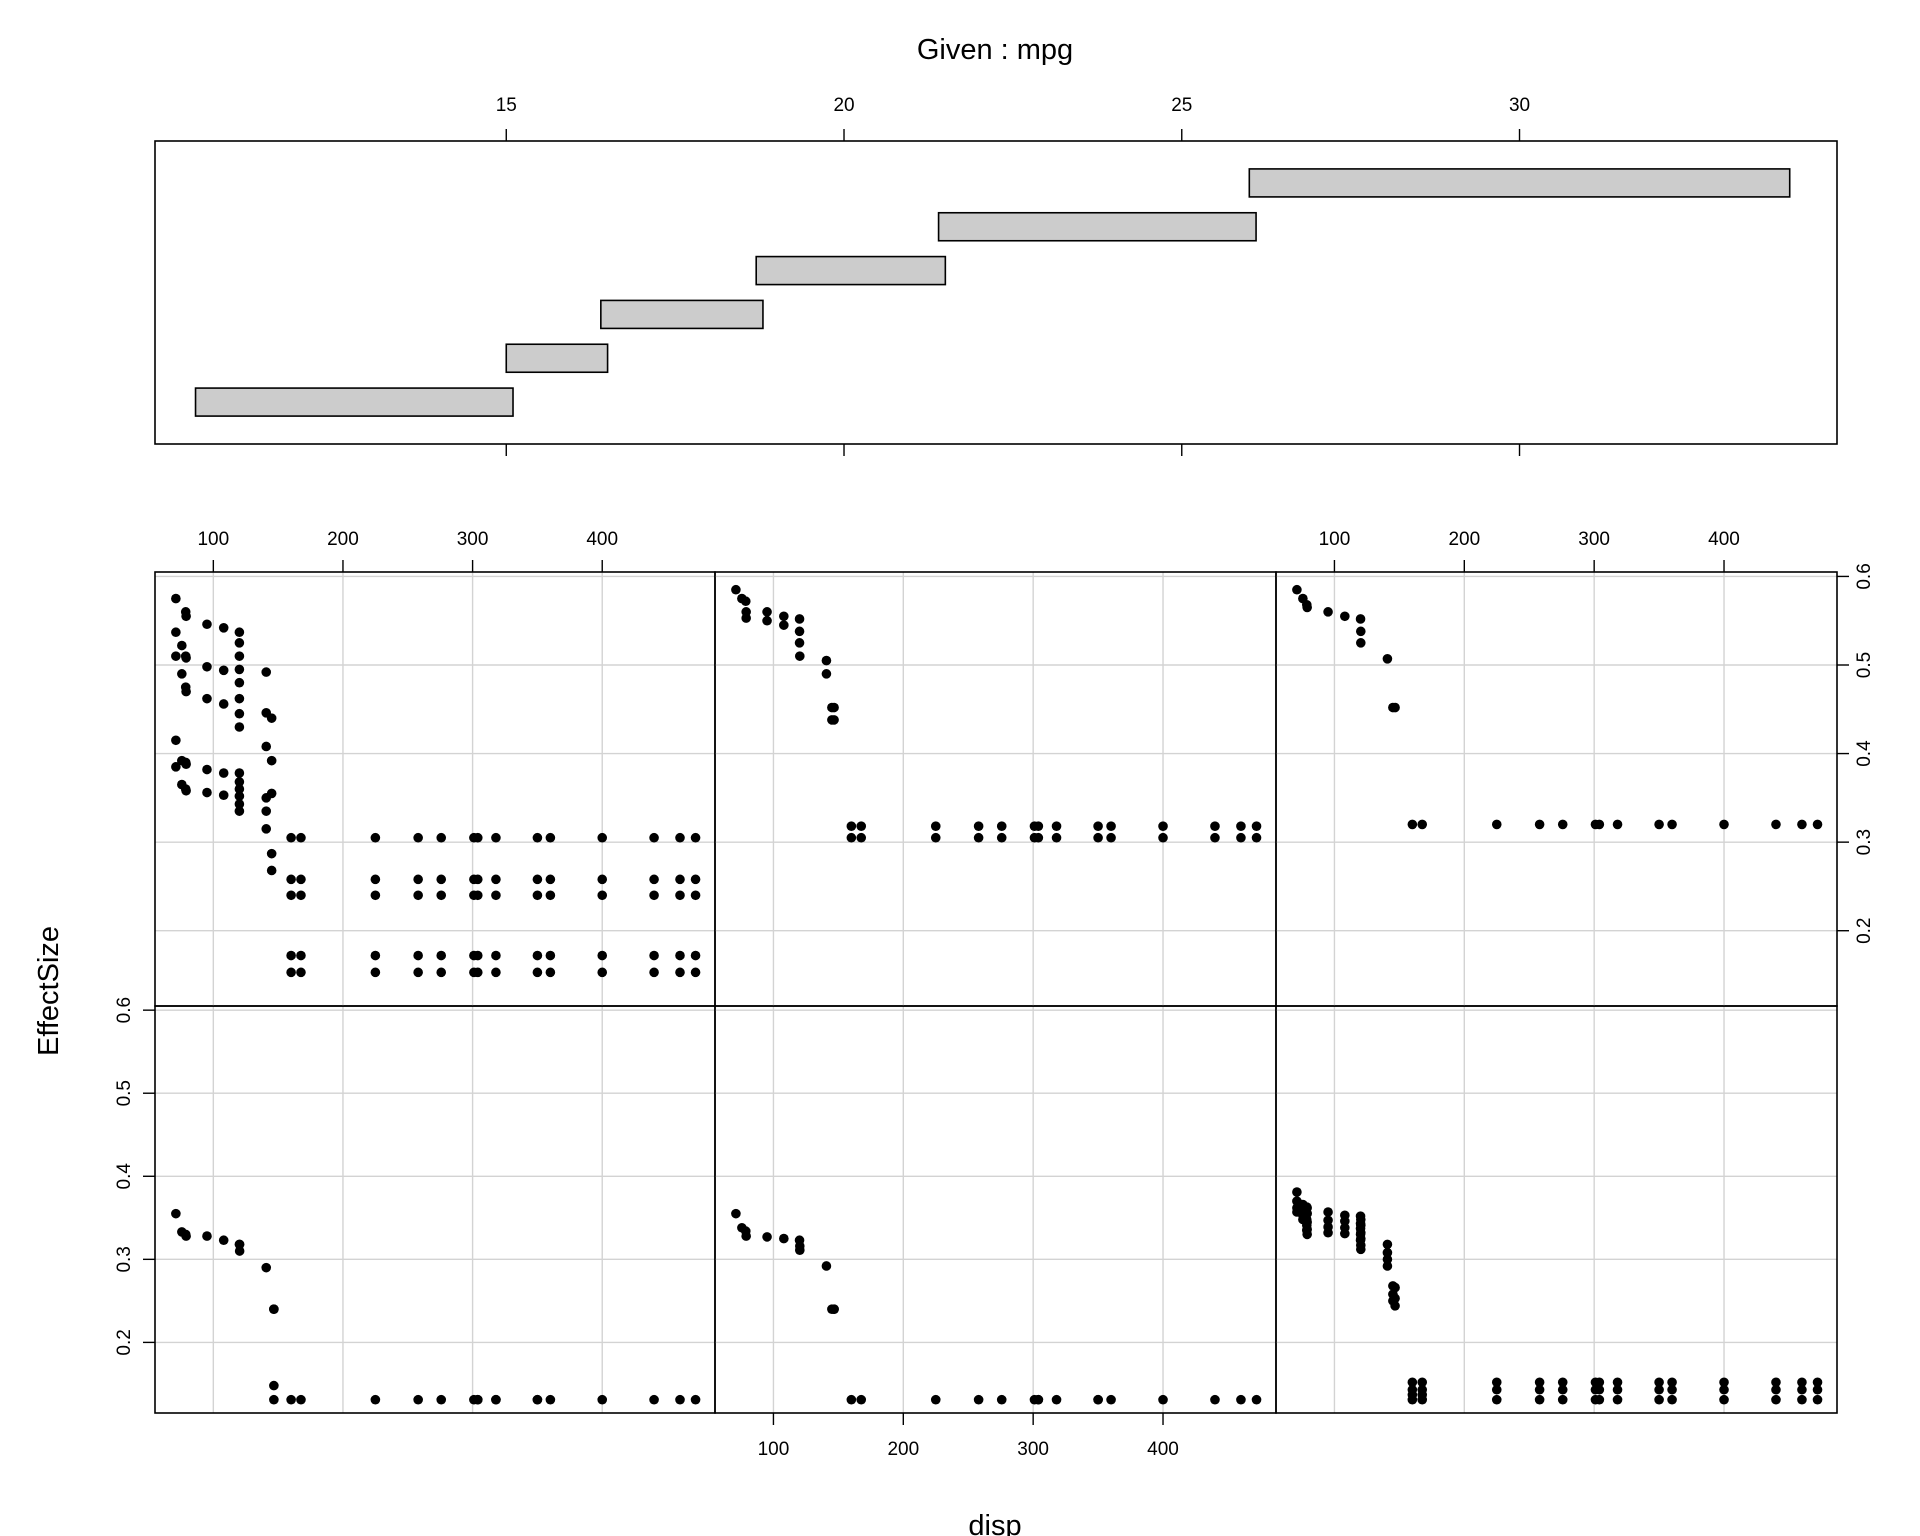 This screenshot has width=1920, height=1536. Describe the element at coordinates (1181, 105) in the screenshot. I see `given-tick-label: 25` at that location.